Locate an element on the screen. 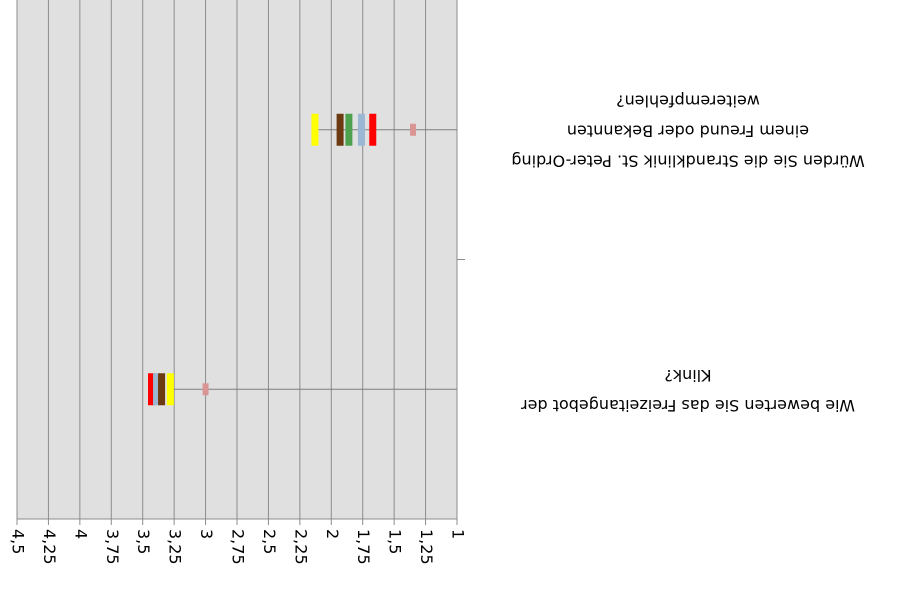  x-tick-label: 4 is located at coordinates (80, 534).